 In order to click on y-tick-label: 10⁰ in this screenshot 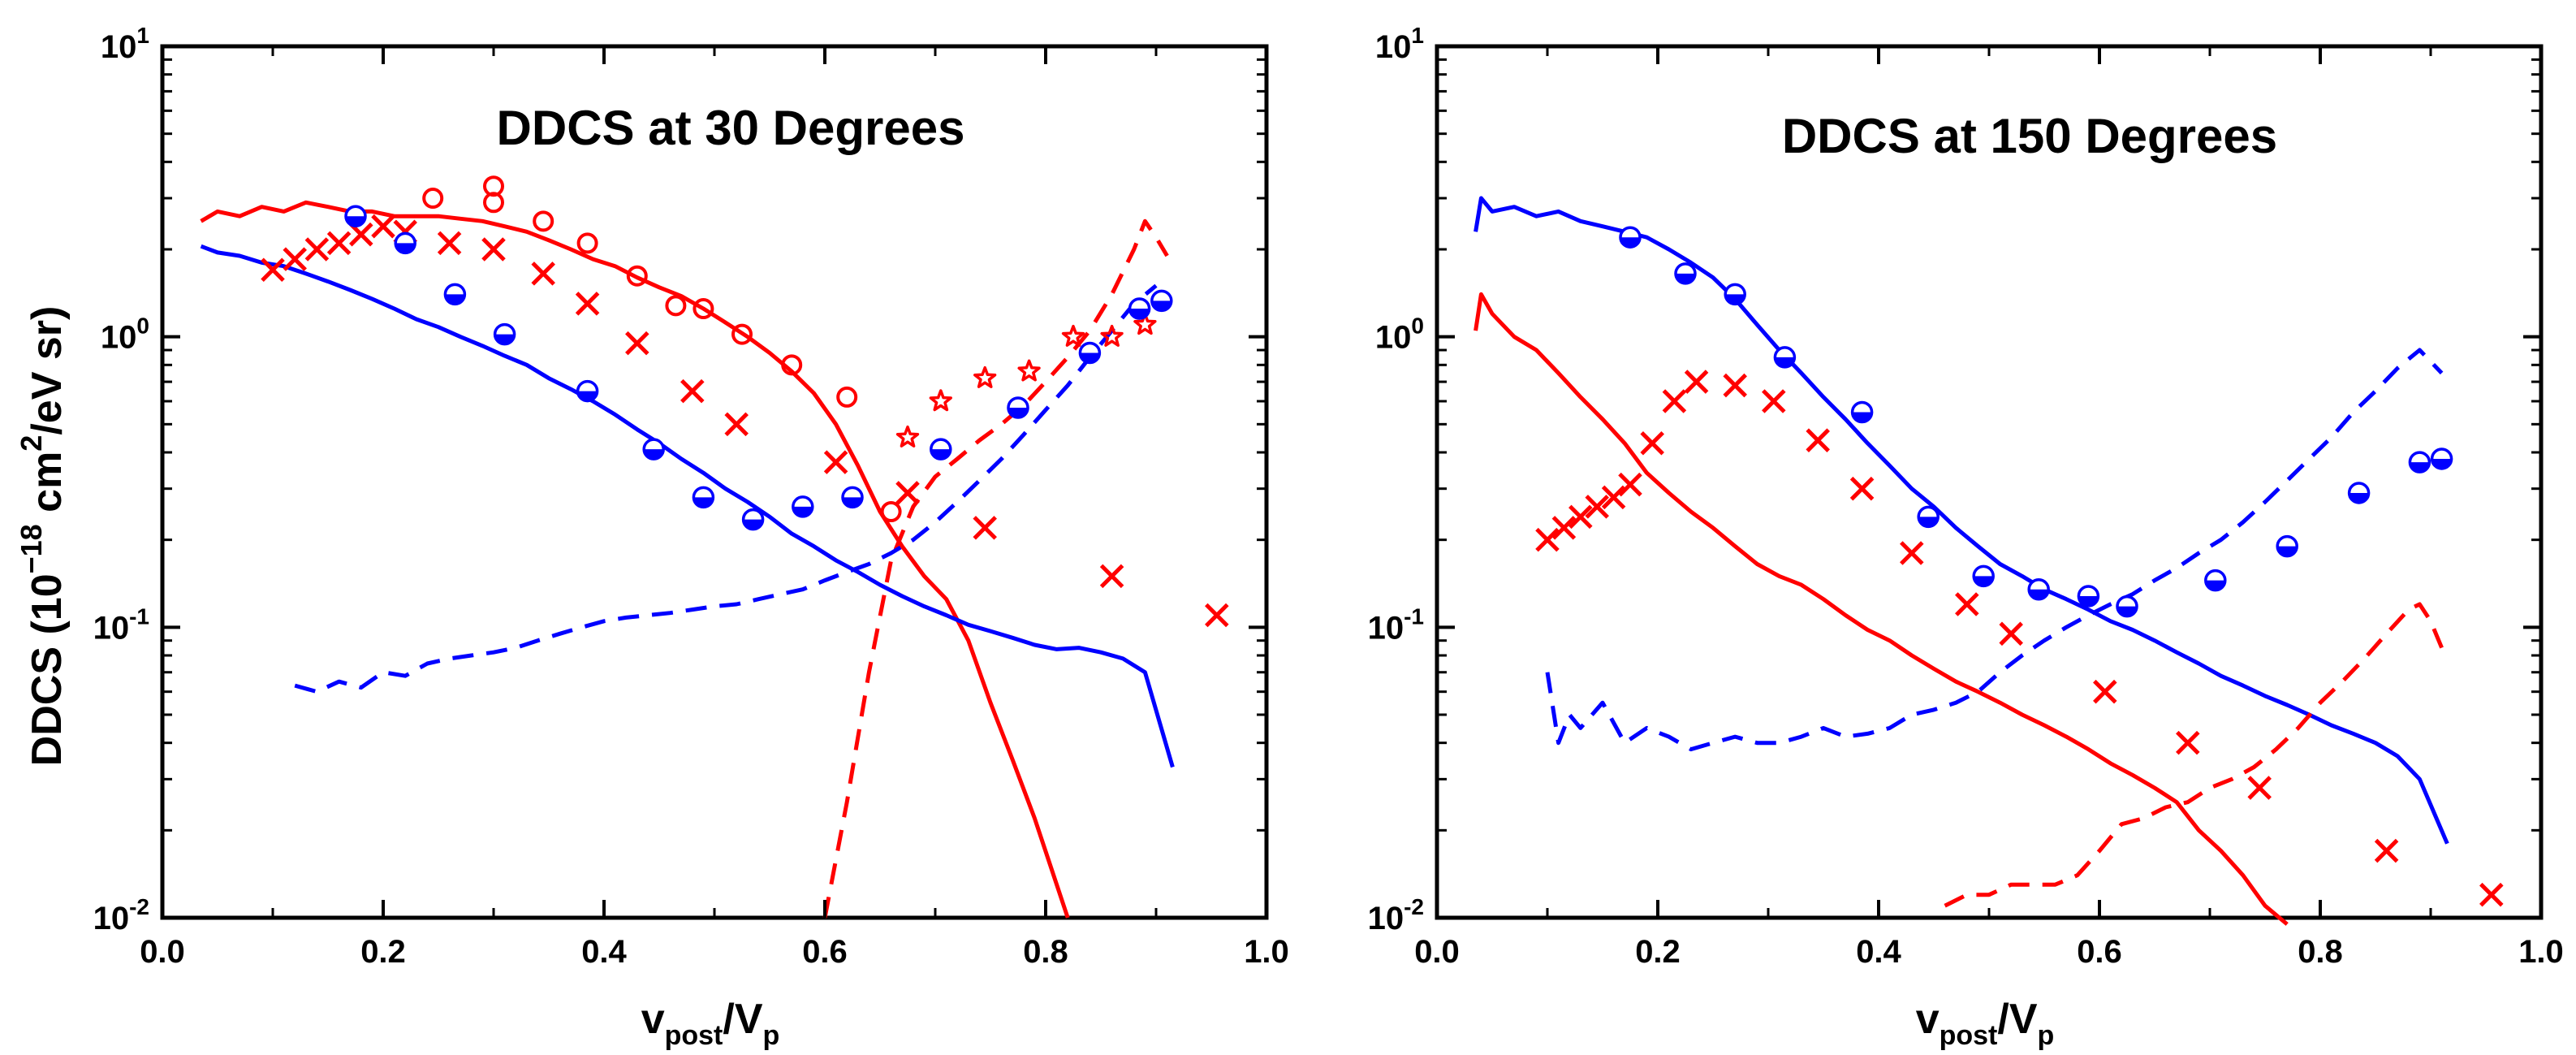, I will do `click(125, 334)`.